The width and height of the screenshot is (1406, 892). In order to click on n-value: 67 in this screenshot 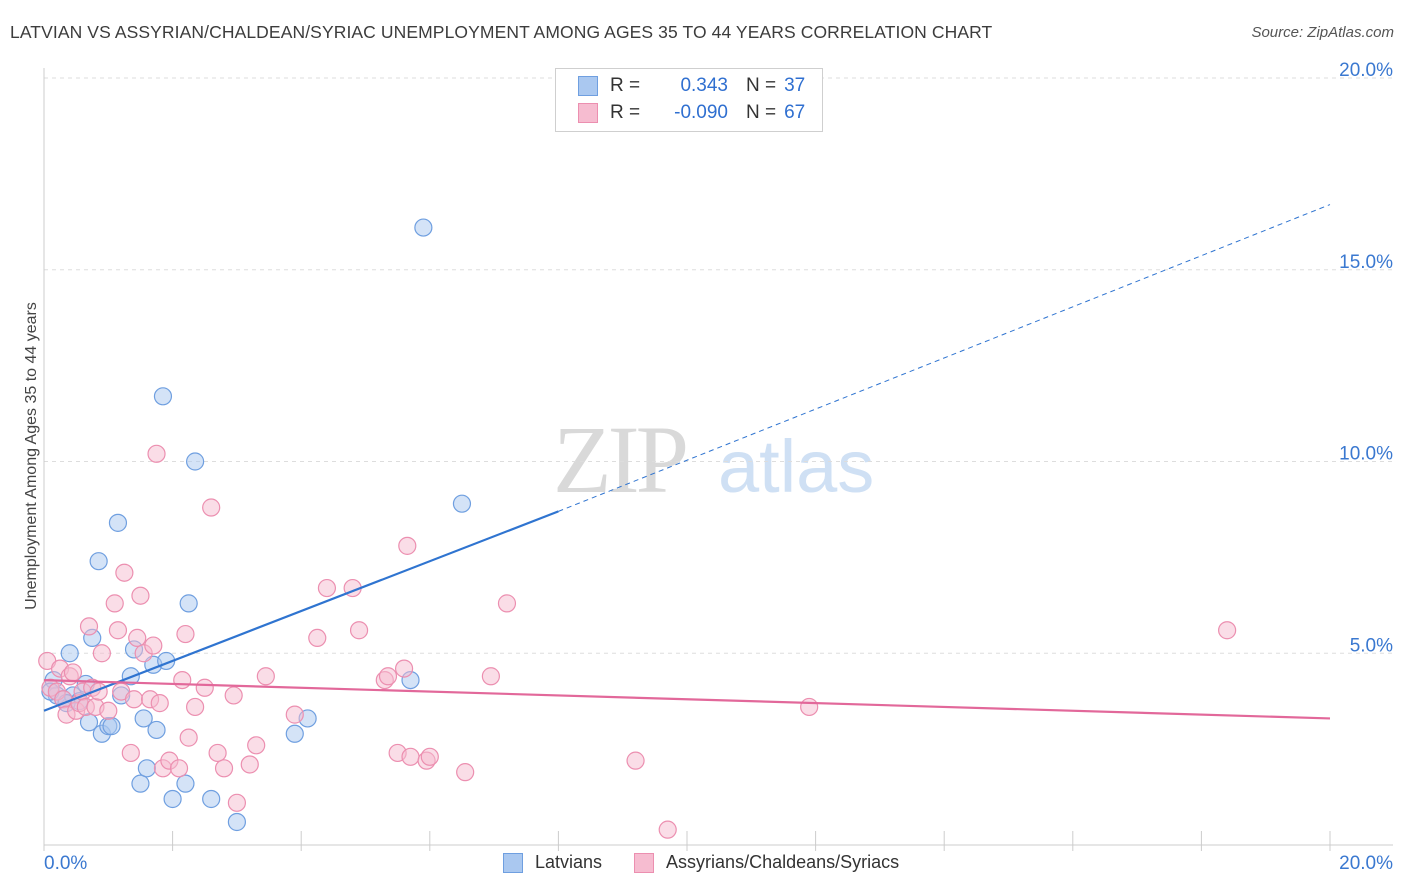, I will do `click(795, 112)`.